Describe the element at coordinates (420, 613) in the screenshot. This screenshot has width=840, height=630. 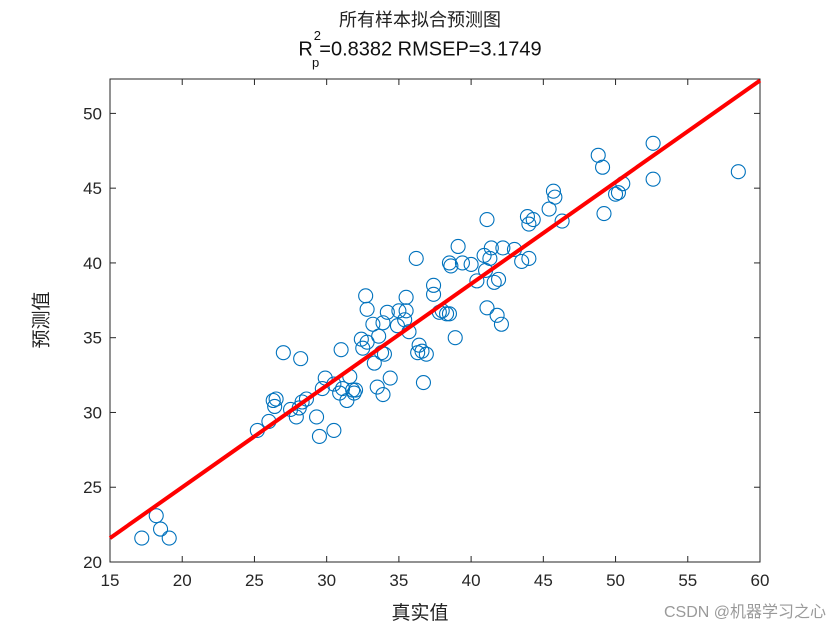
I see `x-axis-label: 真实值` at that location.